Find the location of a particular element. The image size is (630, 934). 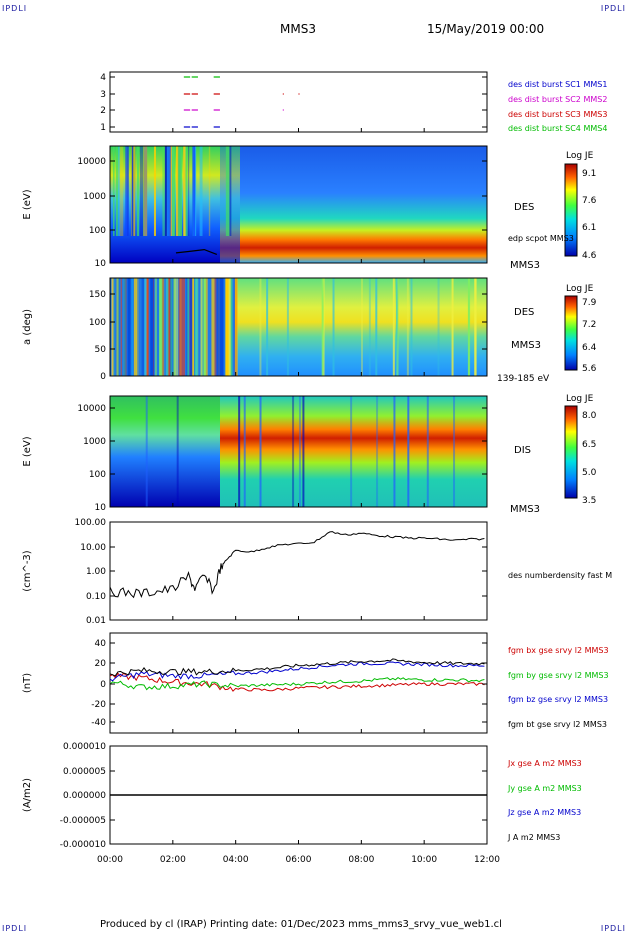

pitch-streaks is located at coordinates (298, 327).